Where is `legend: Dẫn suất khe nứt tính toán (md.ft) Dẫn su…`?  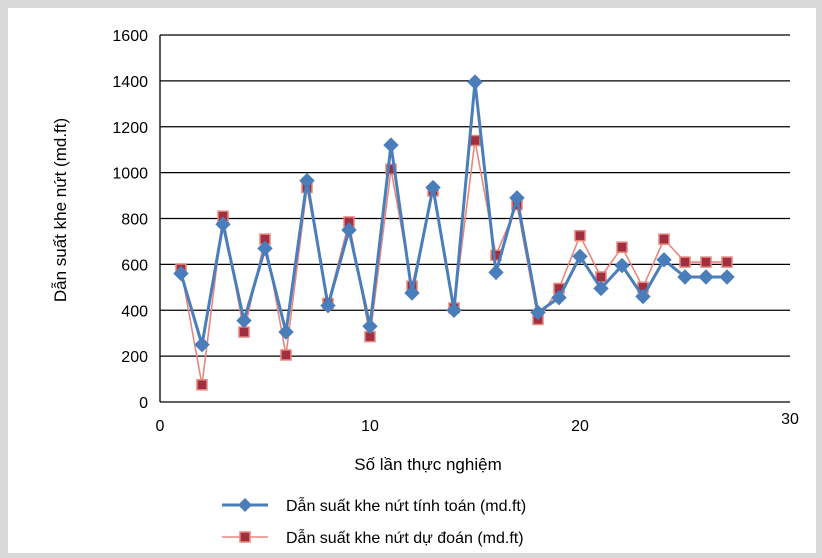
legend: Dẫn suất khe nứt tính toán (md.ft) Dẫn su… is located at coordinates (374, 521).